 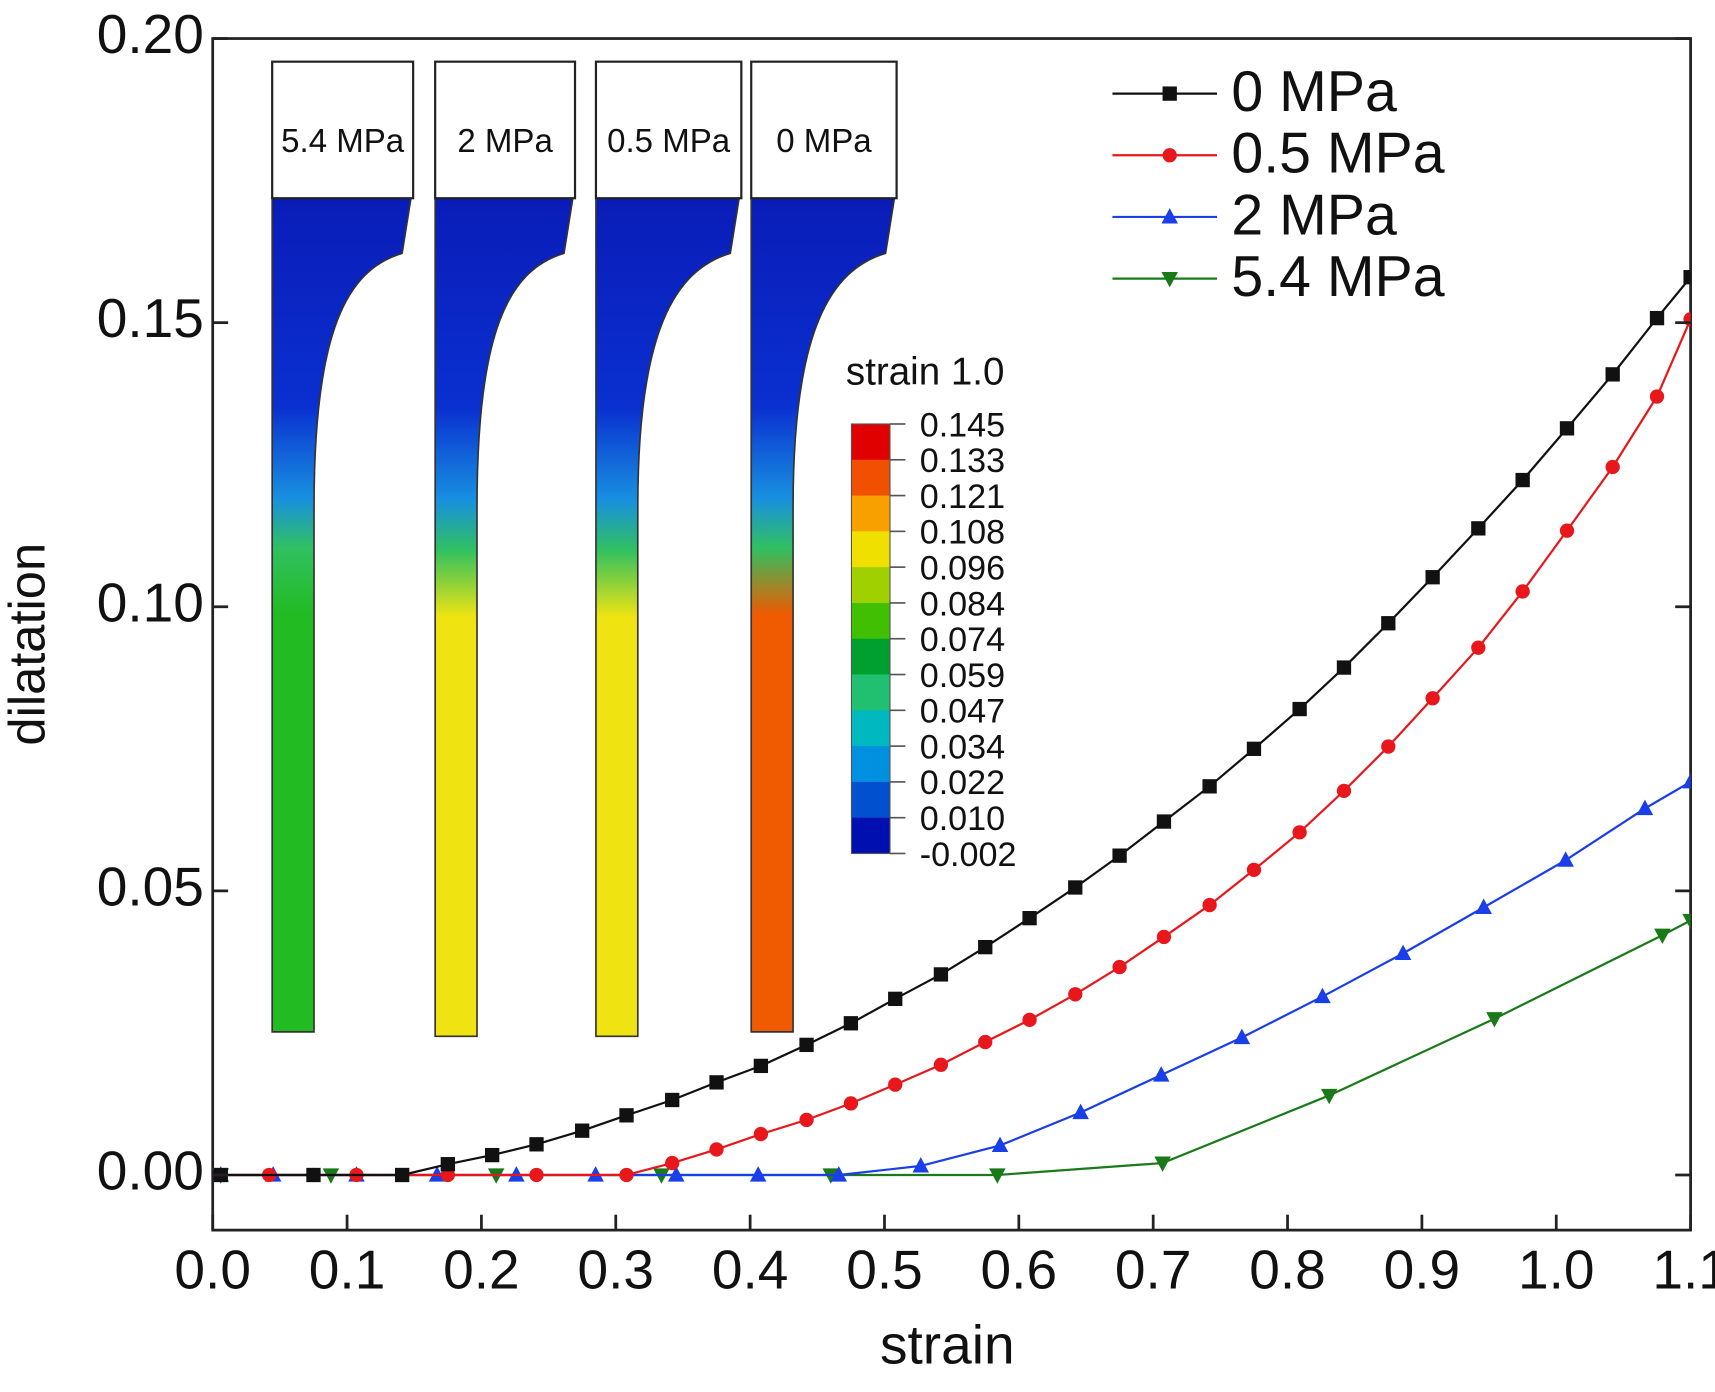 I want to click on inset-label: 0.5 MPa, so click(x=669, y=140).